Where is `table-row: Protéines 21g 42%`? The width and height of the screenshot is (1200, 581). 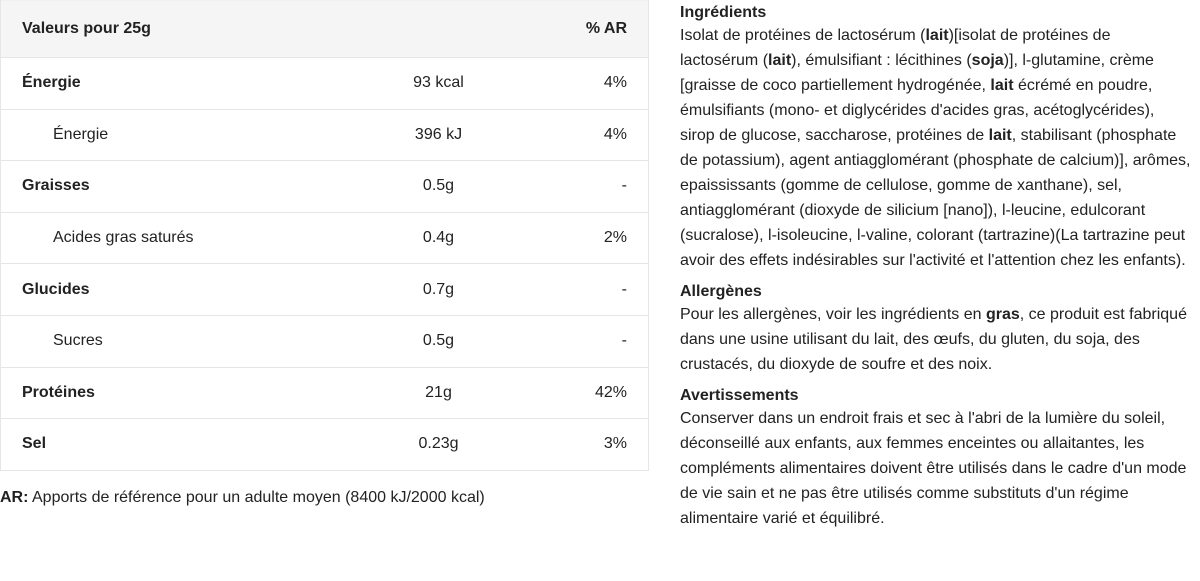 table-row: Protéines 21g 42% is located at coordinates (324, 392).